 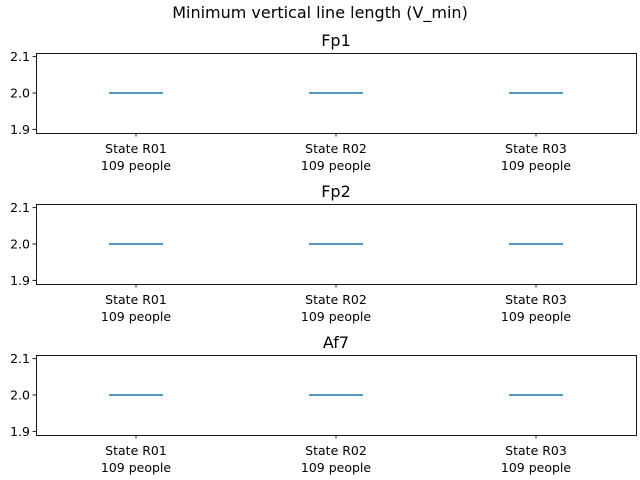 I want to click on panel-title: Fp1, so click(x=336, y=40).